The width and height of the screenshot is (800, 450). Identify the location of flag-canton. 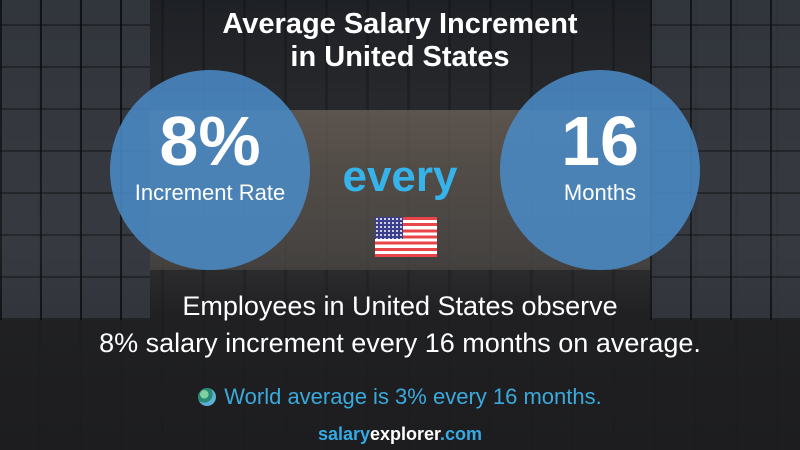
(389, 228).